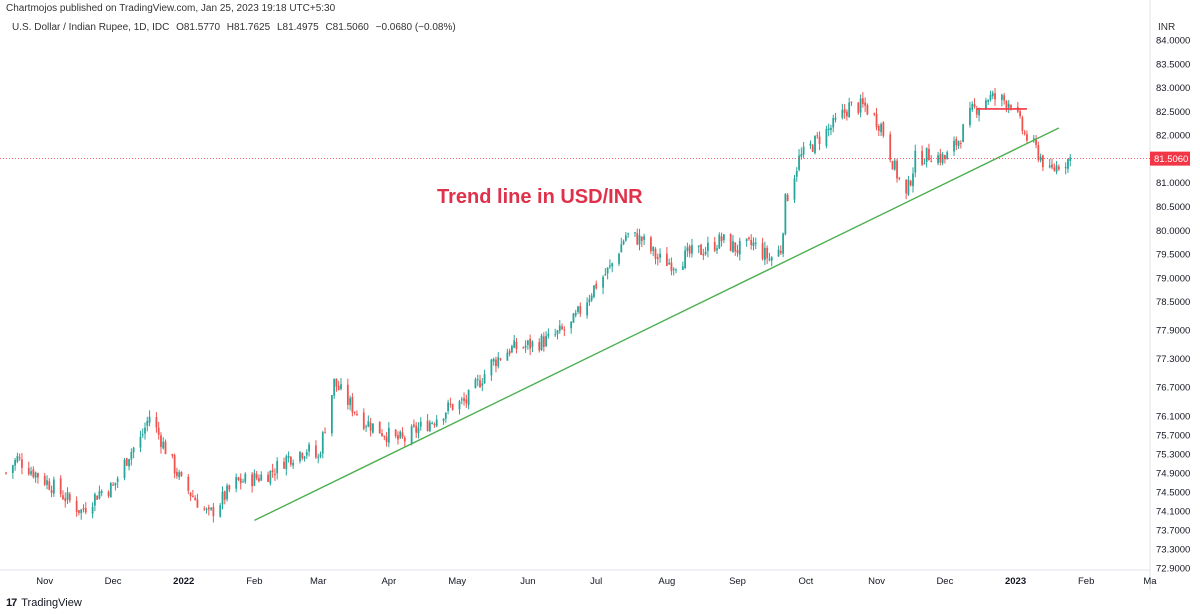  What do you see at coordinates (1173, 64) in the screenshot?
I see `y-tick-label: 83.5000` at bounding box center [1173, 64].